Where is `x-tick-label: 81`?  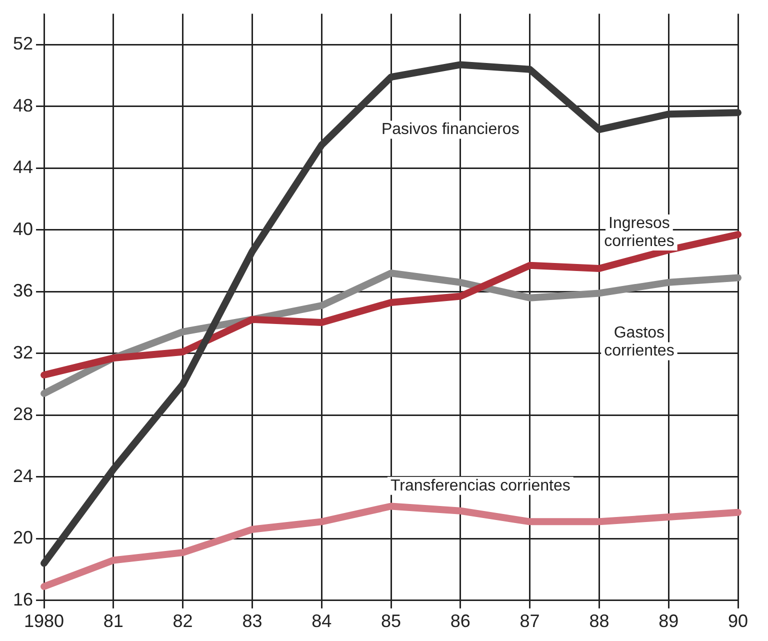
x-tick-label: 81 is located at coordinates (113, 621).